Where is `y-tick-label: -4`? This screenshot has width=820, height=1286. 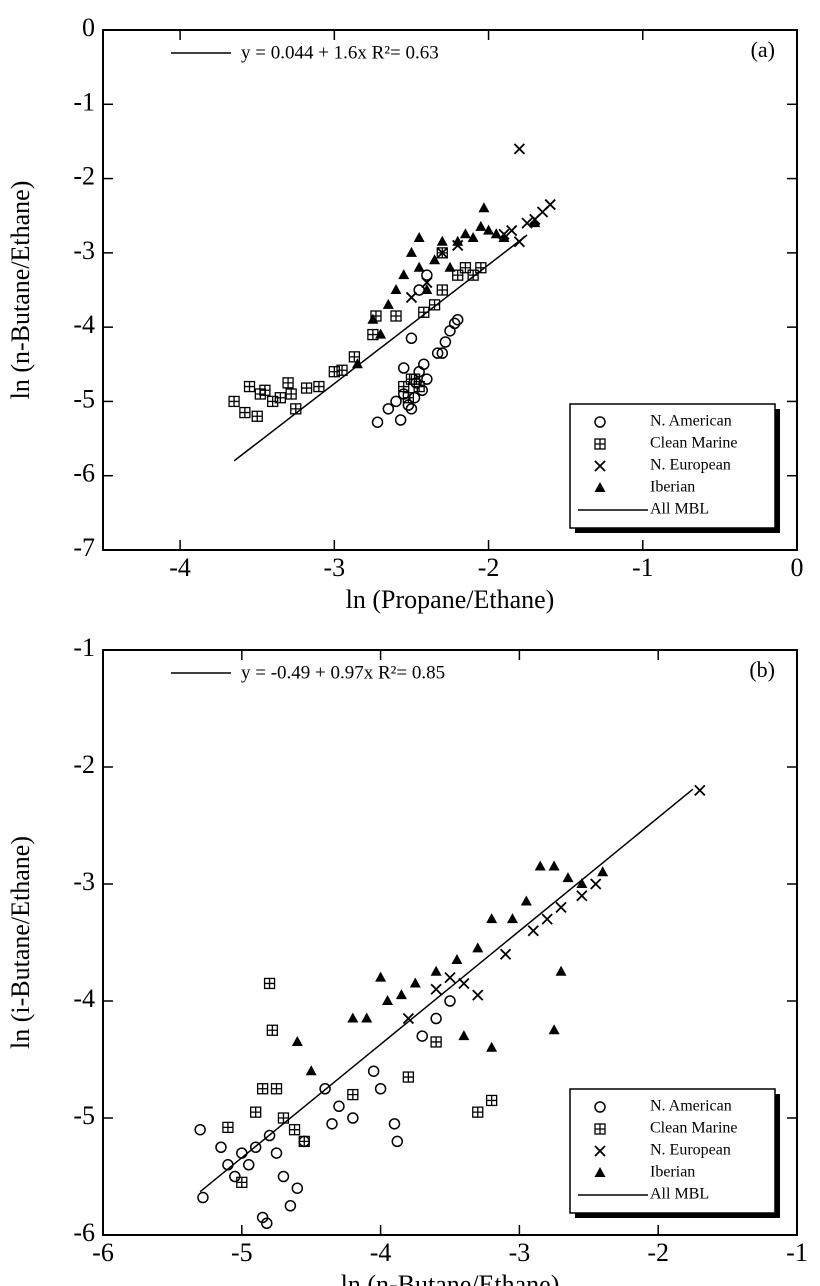 y-tick-label: -4 is located at coordinates (84, 324).